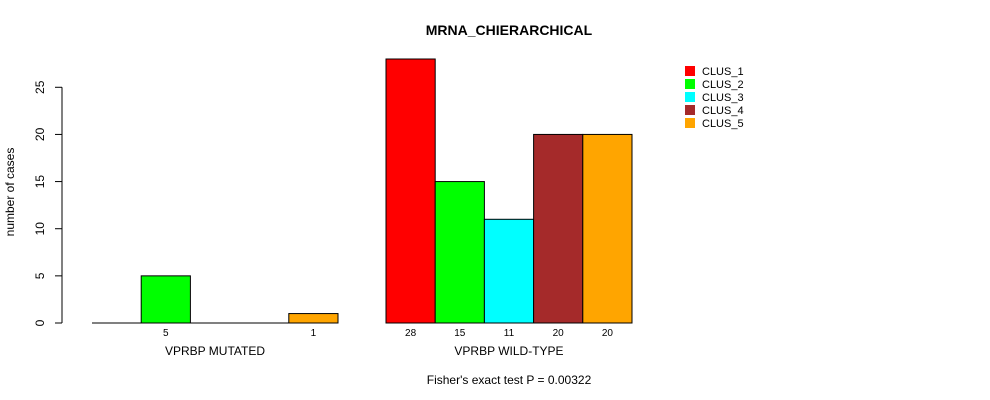 This screenshot has width=990, height=400. Describe the element at coordinates (388, 333) in the screenshot. I see `count-labels: 5 1 28 15 11 20 20` at that location.